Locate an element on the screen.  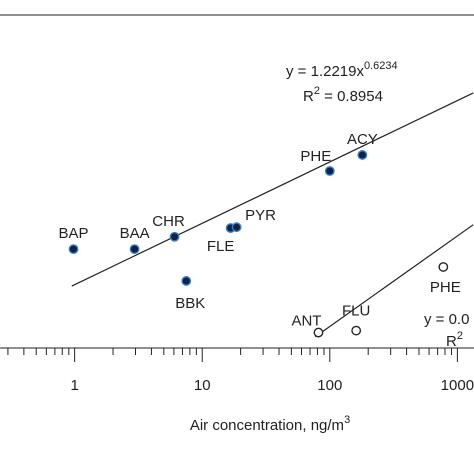
annotation: y = 1.2219x0.6234 is located at coordinates (342, 70).